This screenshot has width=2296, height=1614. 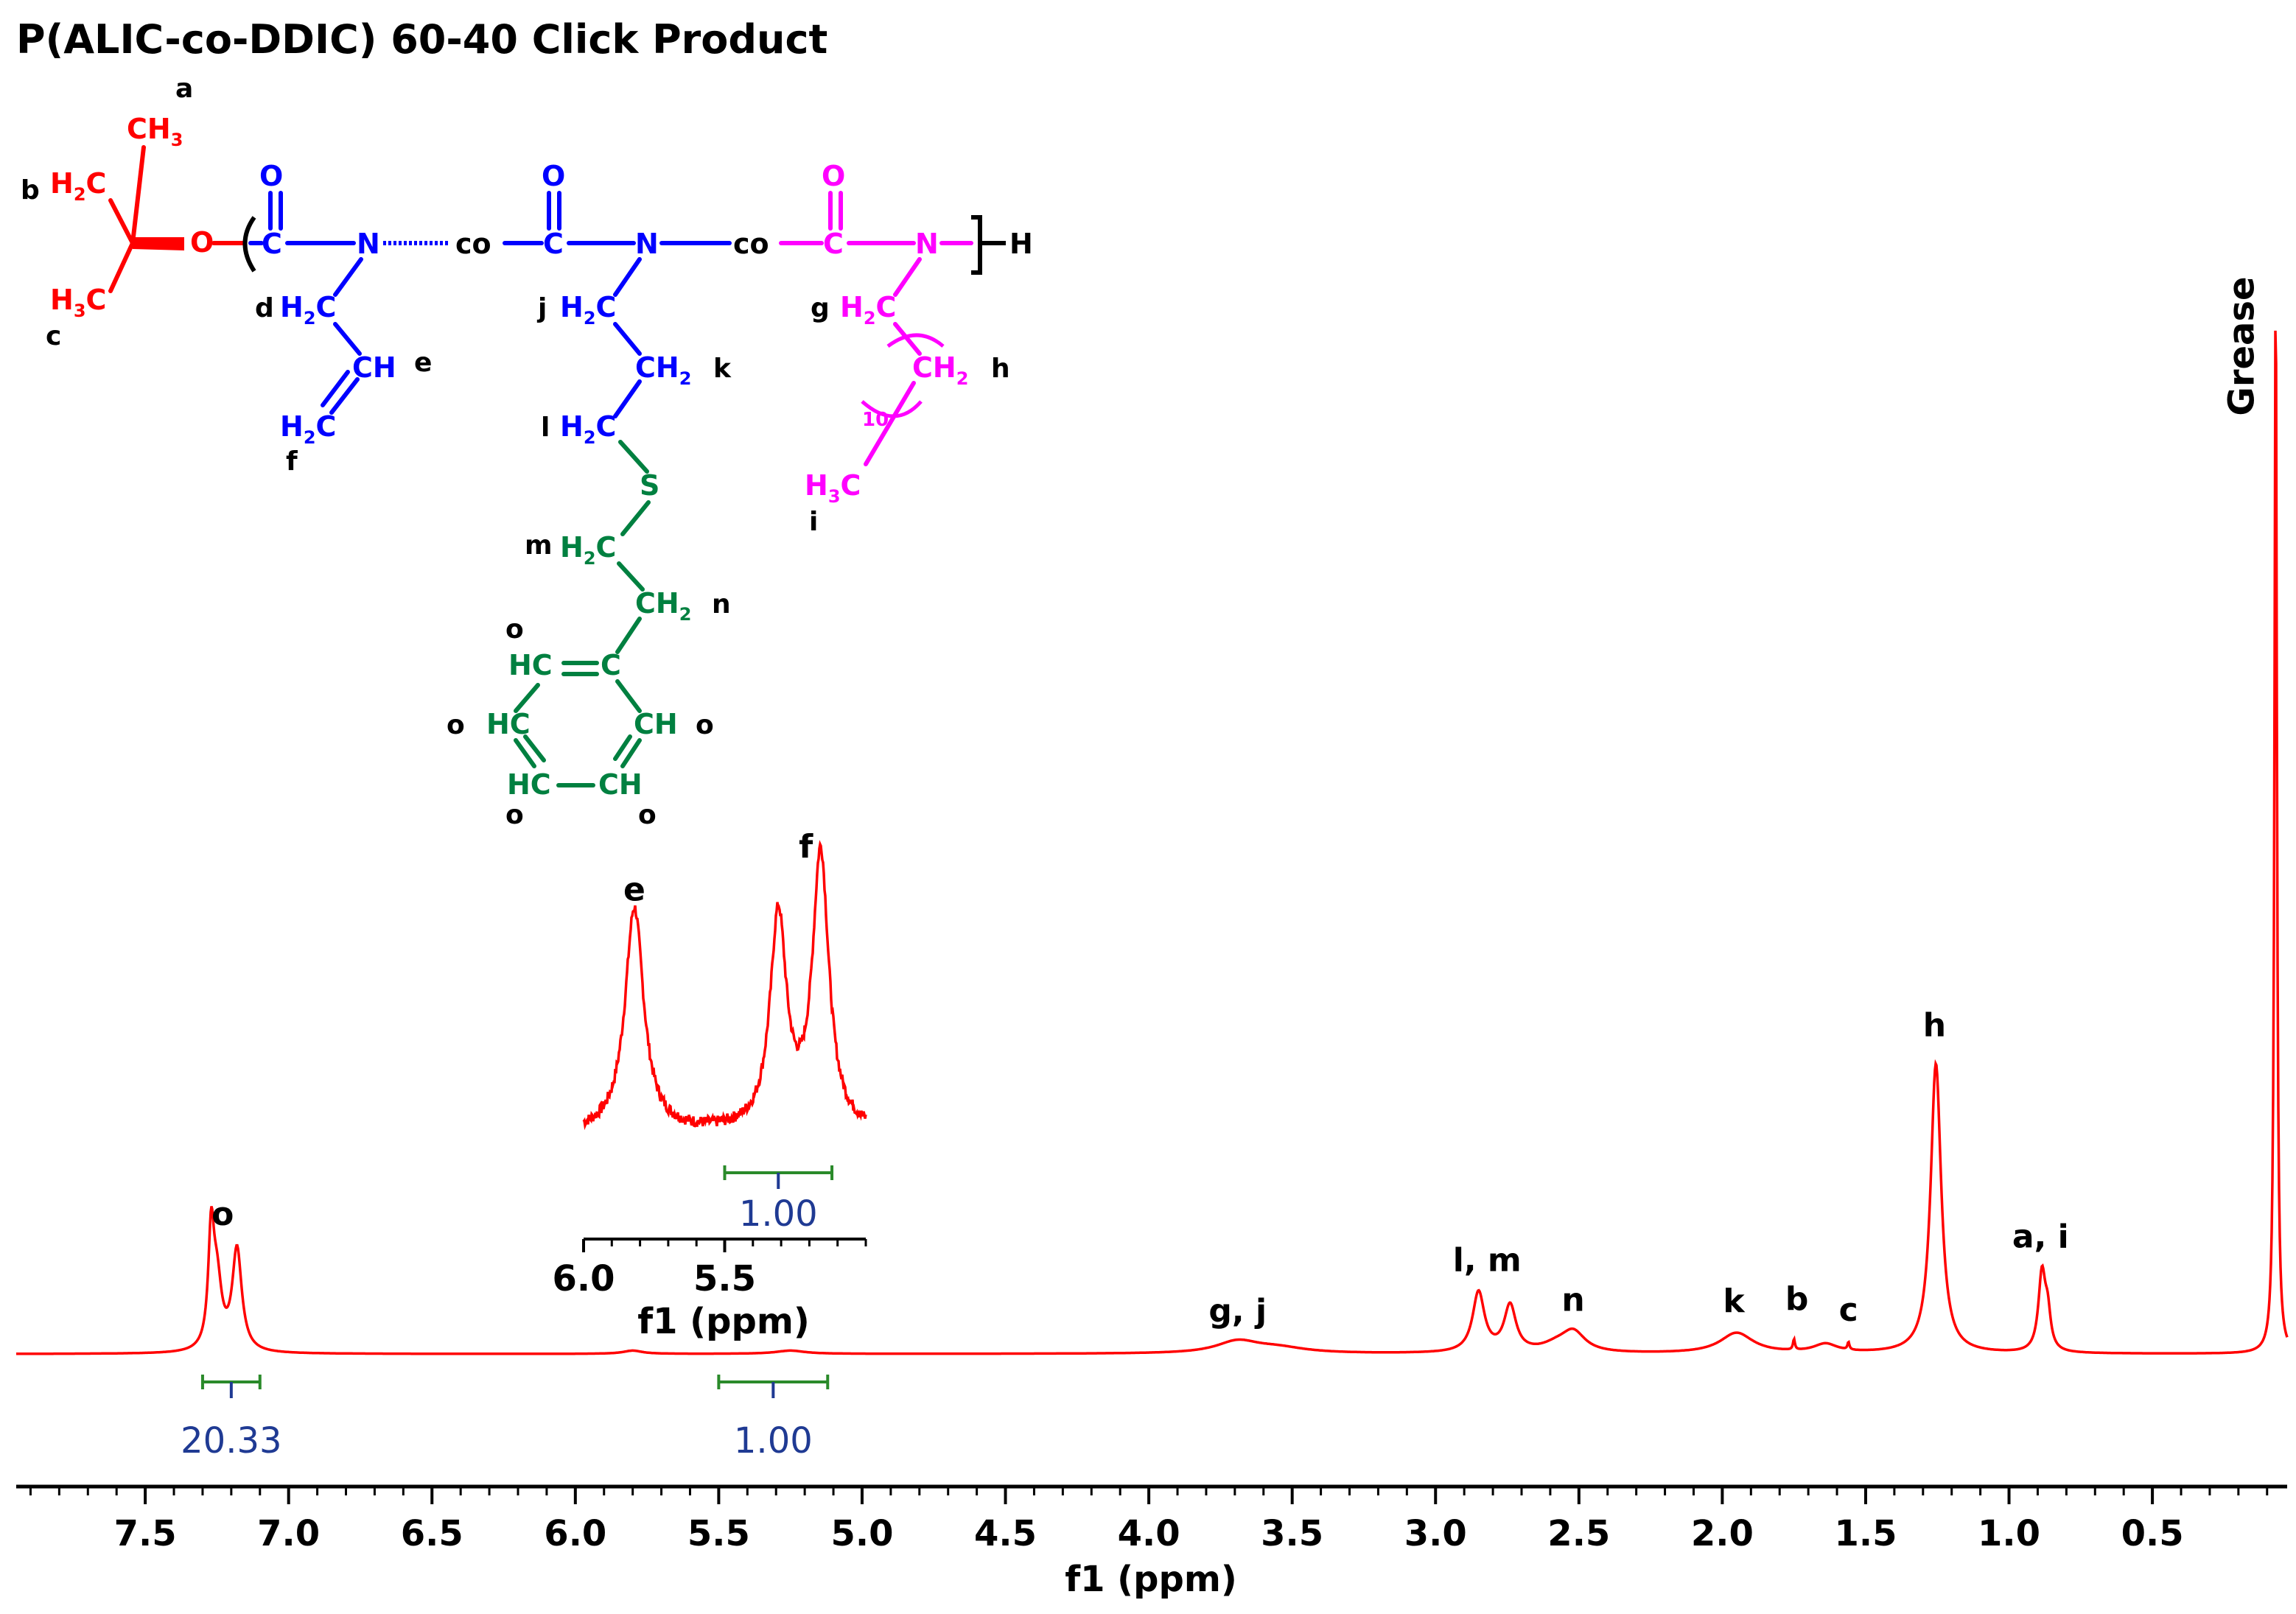 I want to click on chart-title: P(ALIC-co-DDIC) 60-40 Click Product, so click(x=421, y=39).